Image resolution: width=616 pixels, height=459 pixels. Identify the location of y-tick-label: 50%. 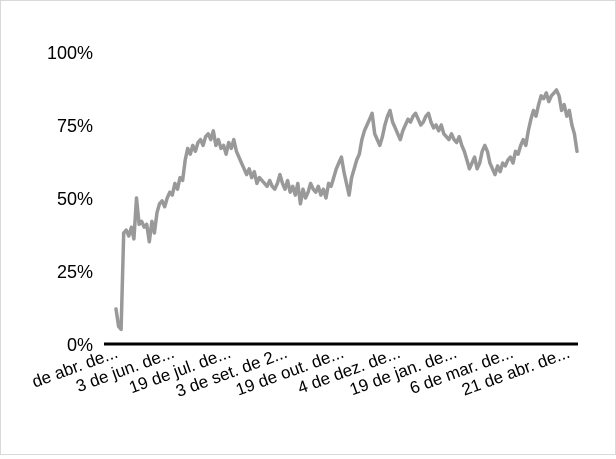
(75, 199).